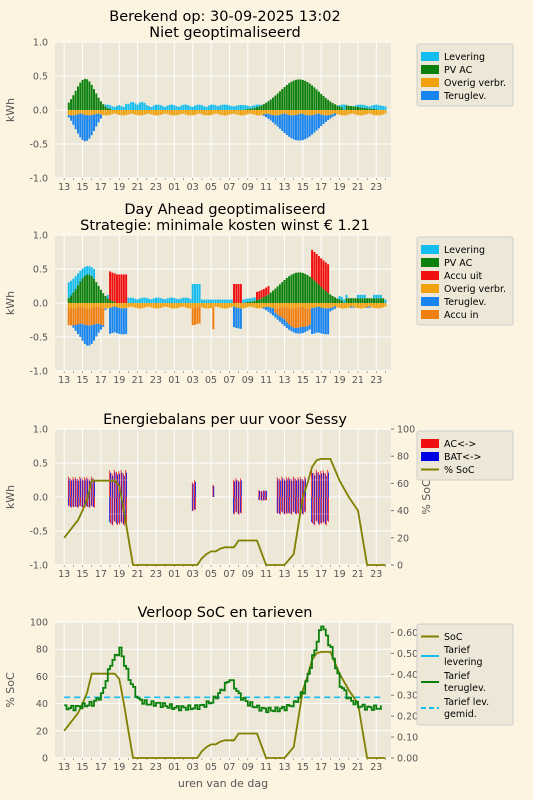  Describe the element at coordinates (426, 497) in the screenshot. I see `y2-axis-label: % SoC` at that location.